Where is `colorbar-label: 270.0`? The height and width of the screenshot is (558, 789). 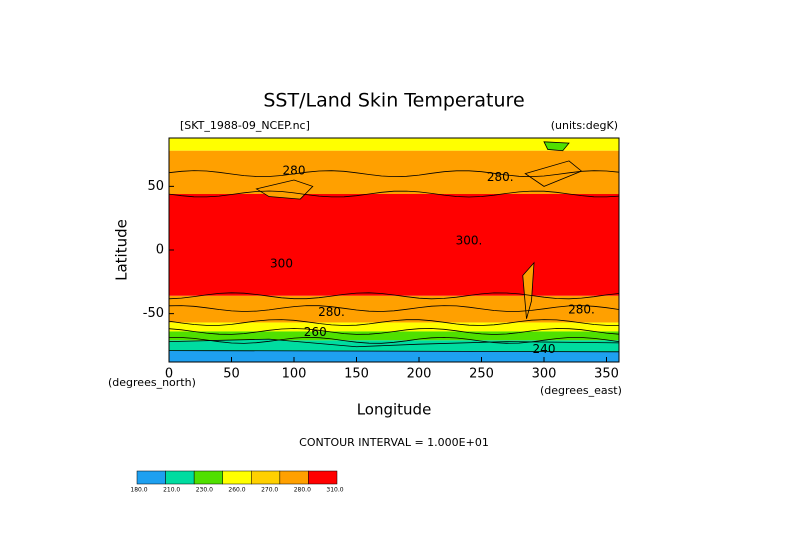 colorbar-label: 270.0 is located at coordinates (269, 490).